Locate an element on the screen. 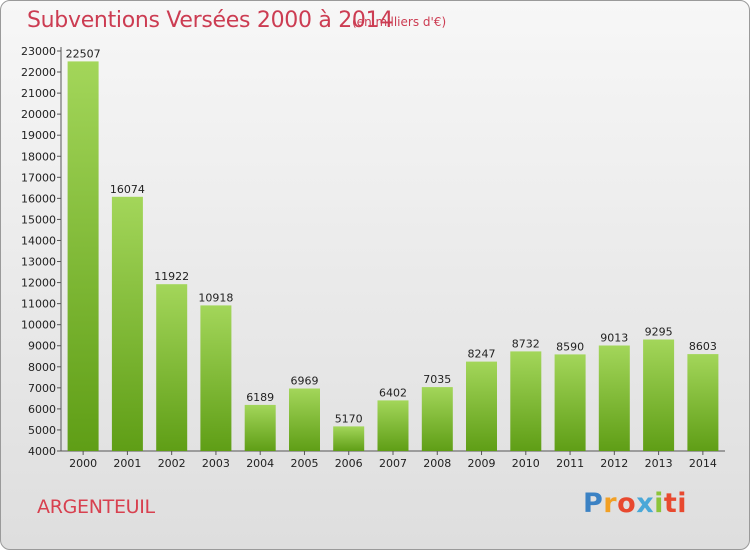 This screenshot has height=550, width=750. bar-value-label: 22507 is located at coordinates (83, 53).